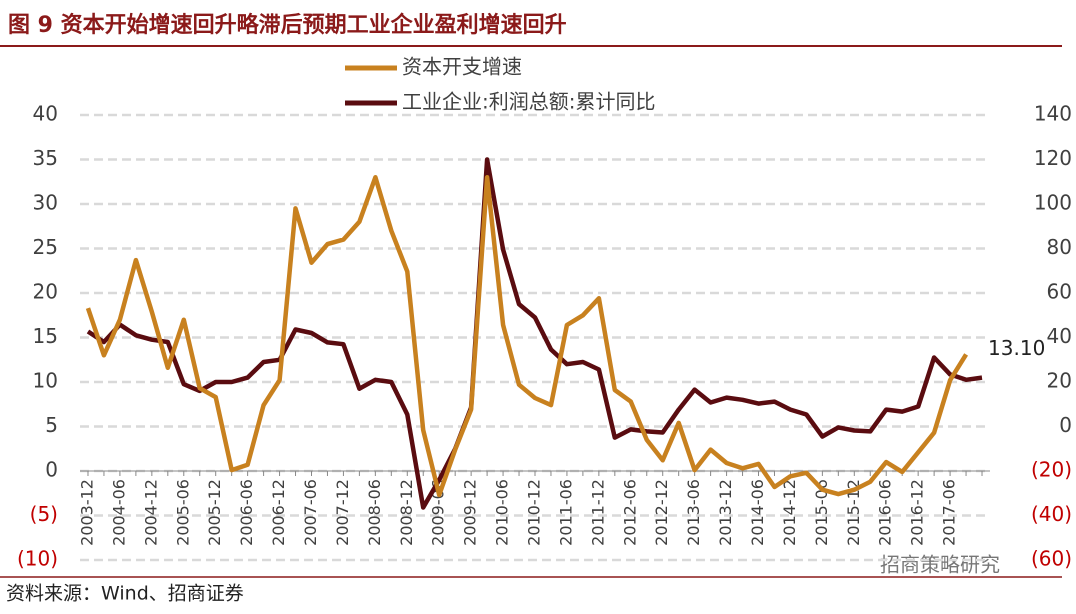 This screenshot has width=1076, height=614. I want to click on x-tick-label: 2010-12, so click(534, 512).